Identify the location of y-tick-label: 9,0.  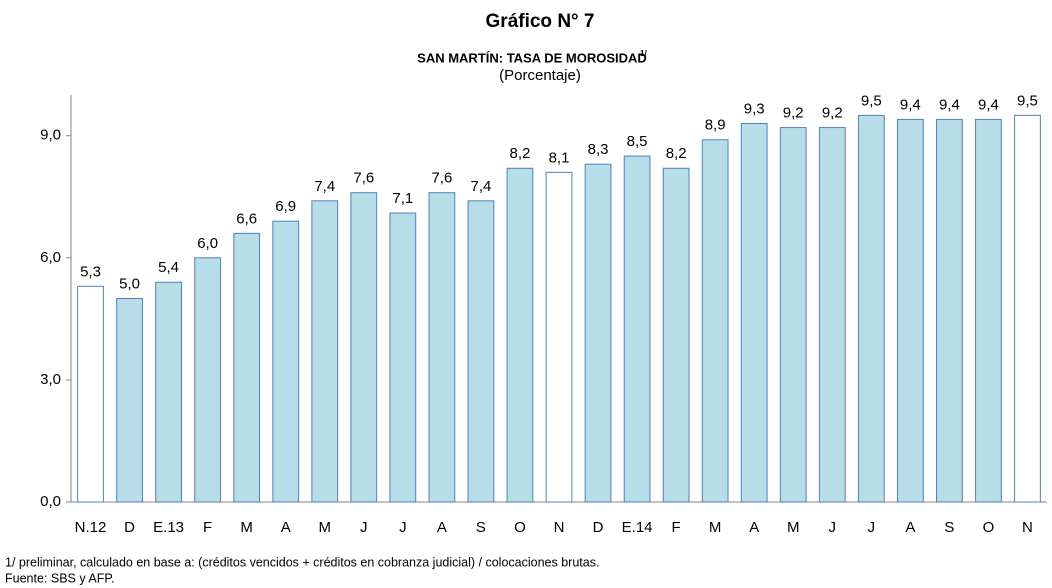
(50, 135).